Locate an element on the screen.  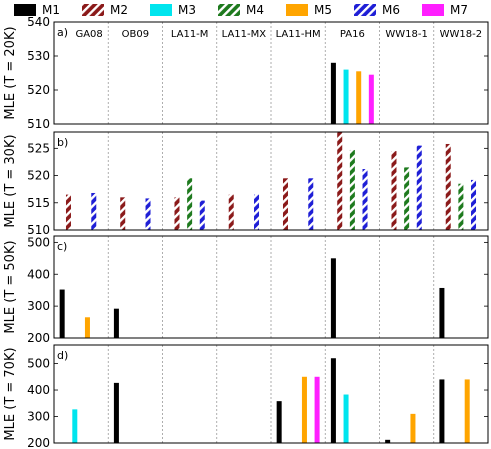
bar-m2-ga08 is located at coordinates (68, 212).